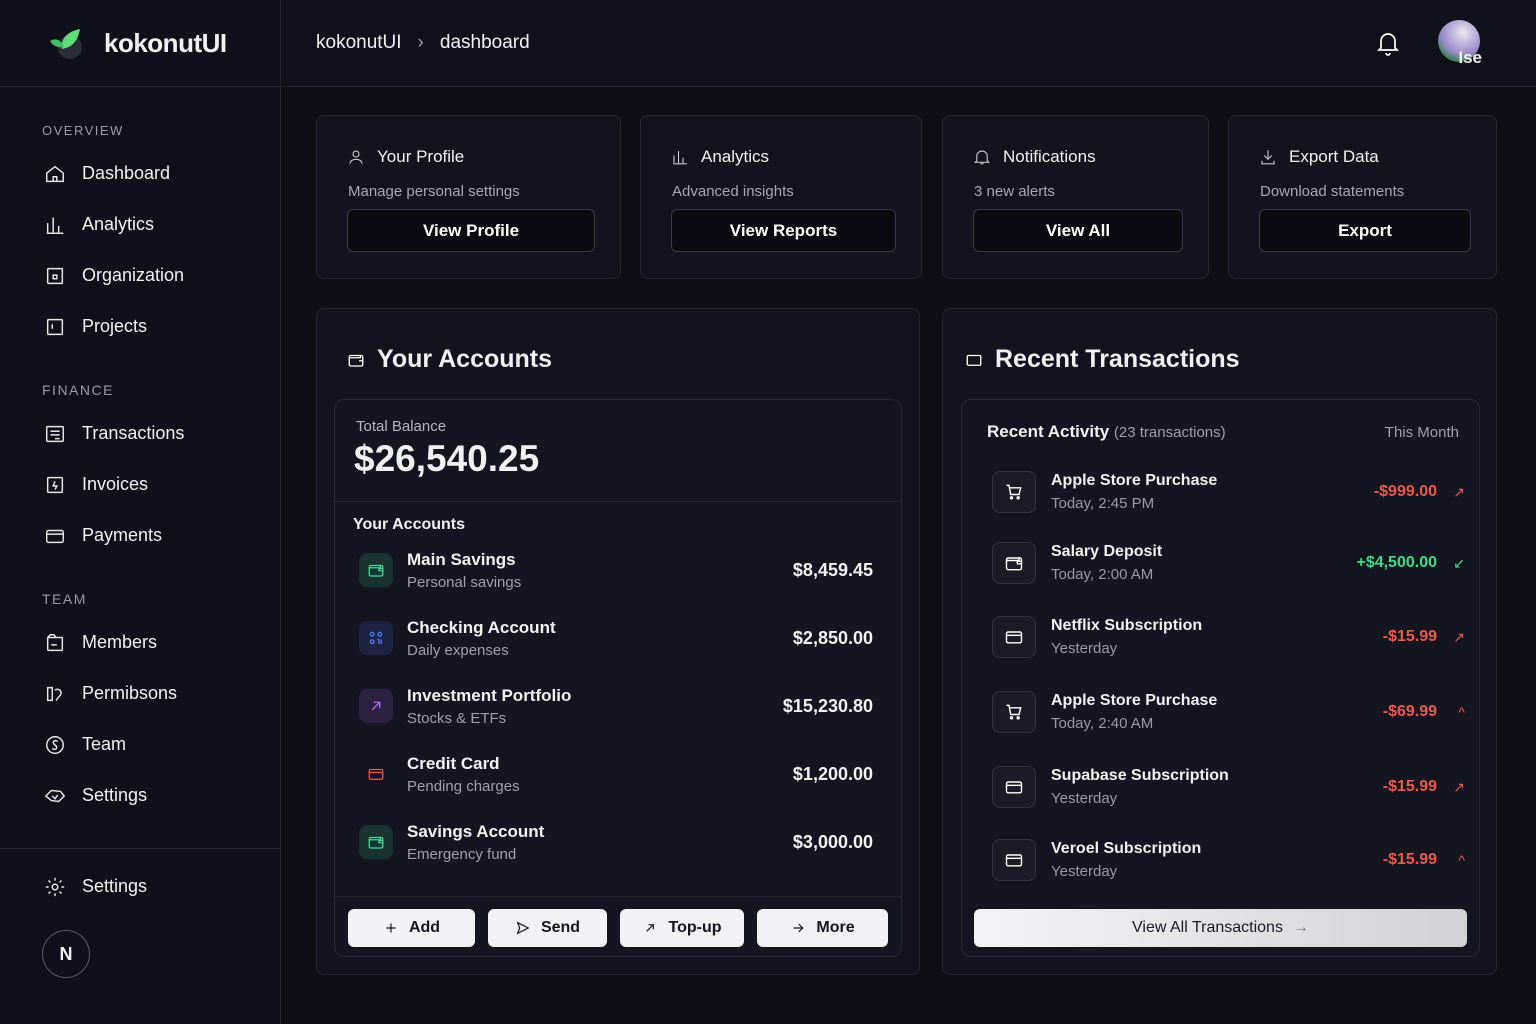  What do you see at coordinates (1332, 191) in the screenshot?
I see `quick-card-subtitle: Download statements` at bounding box center [1332, 191].